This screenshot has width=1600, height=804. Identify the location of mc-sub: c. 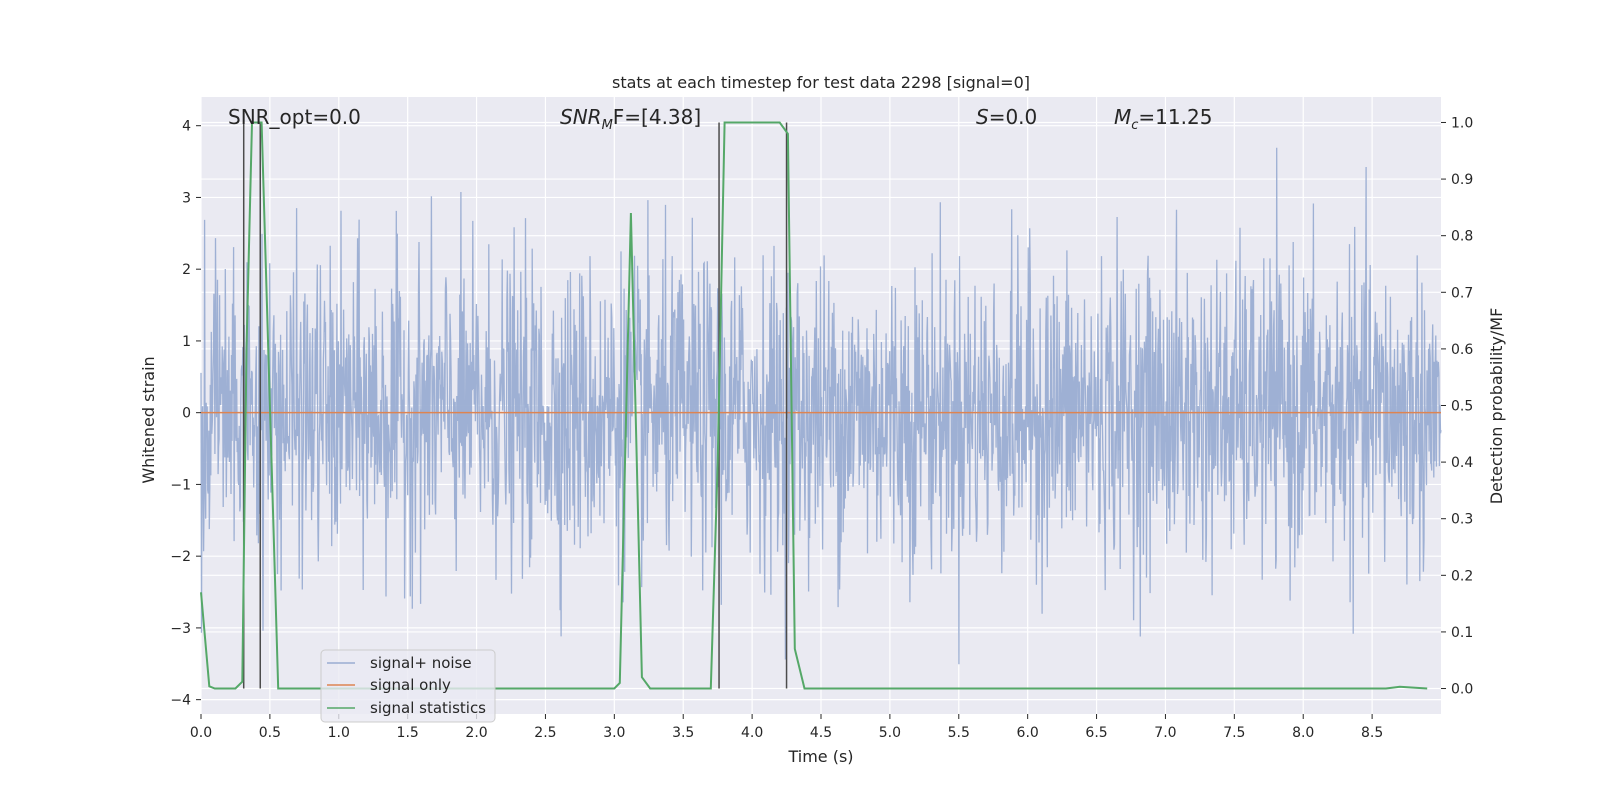
(1134, 125).